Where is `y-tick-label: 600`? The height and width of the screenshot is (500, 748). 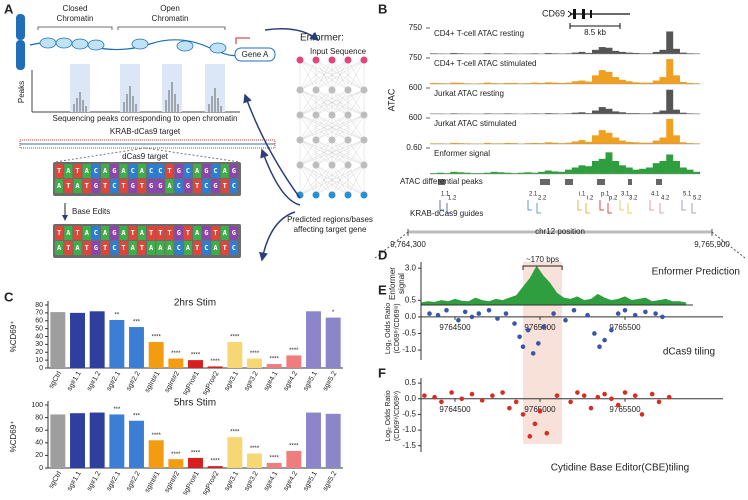
y-tick-label: 600 is located at coordinates (416, 87).